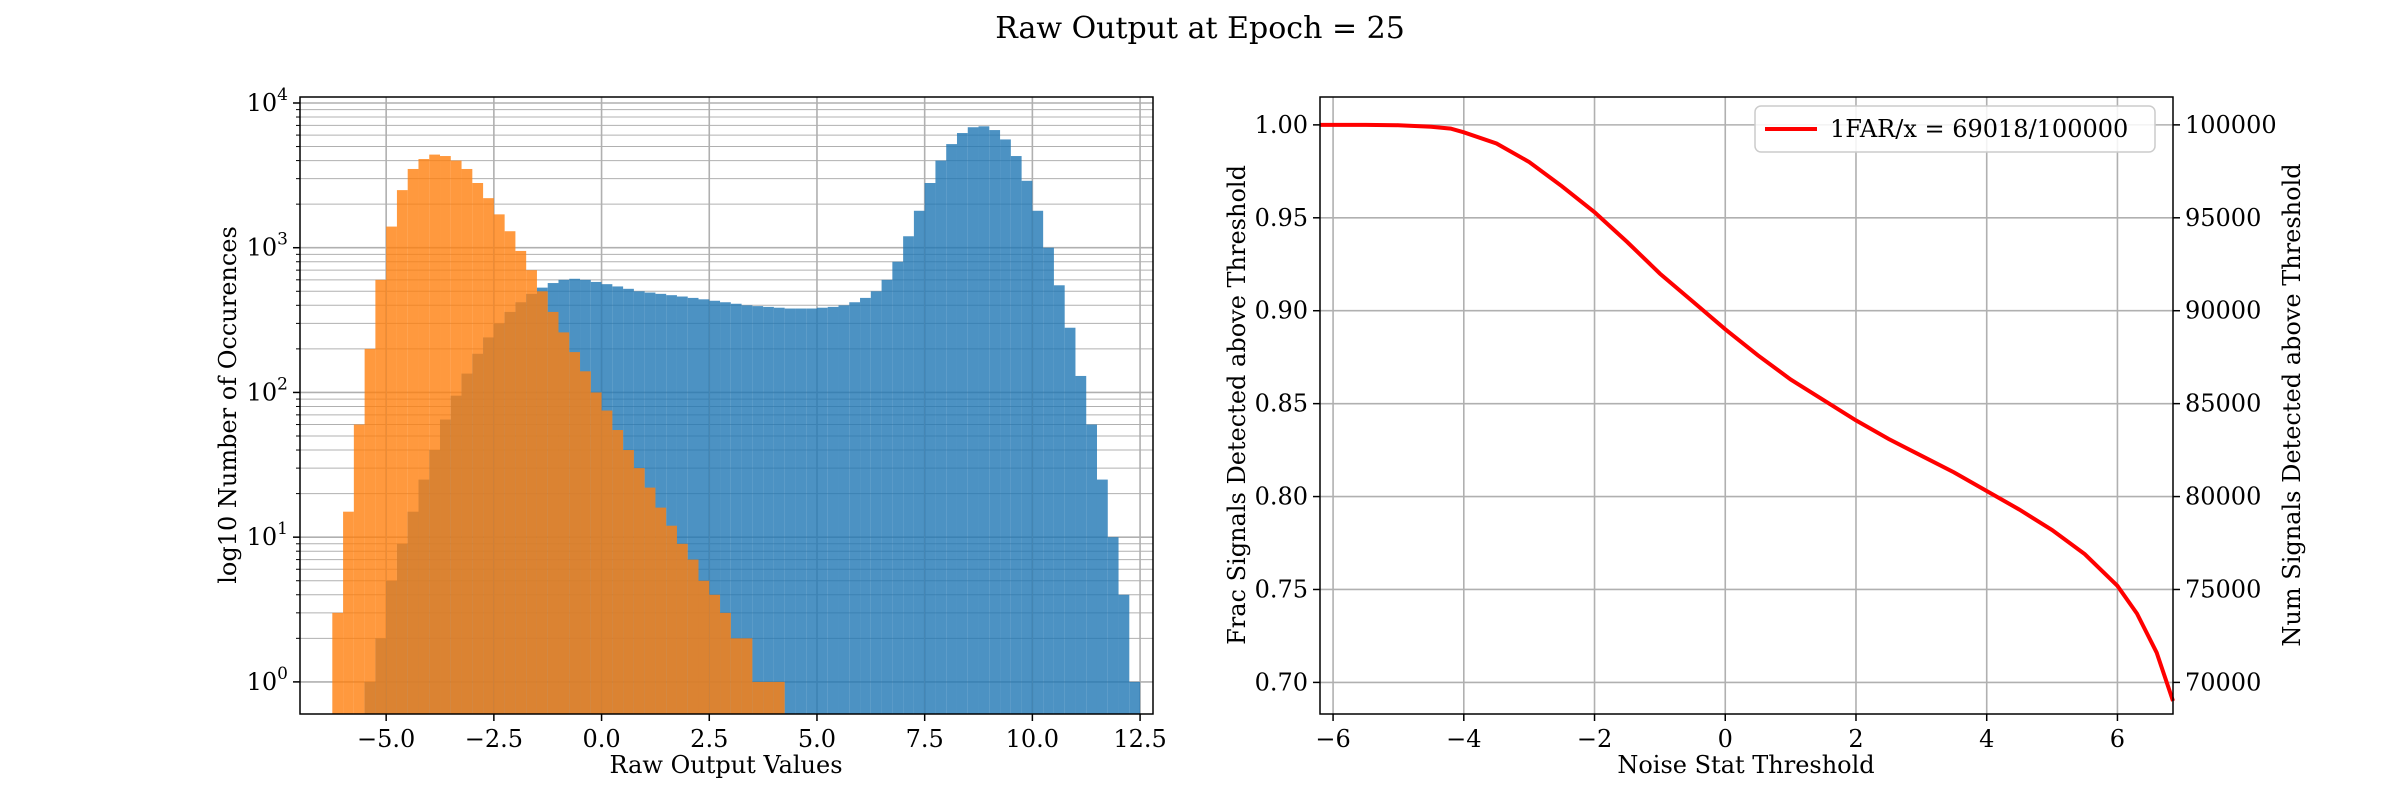 The height and width of the screenshot is (800, 2400). Describe the element at coordinates (1237, 405) in the screenshot. I see `line-ylabel-left: Frac Signals Detected above Threshold` at that location.